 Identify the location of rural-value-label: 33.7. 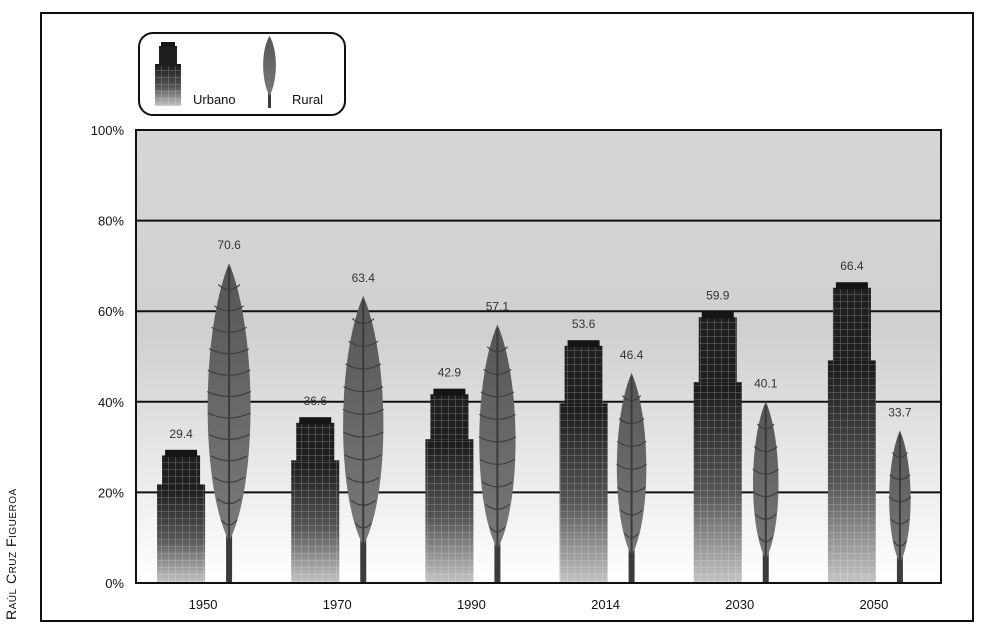
(900, 412).